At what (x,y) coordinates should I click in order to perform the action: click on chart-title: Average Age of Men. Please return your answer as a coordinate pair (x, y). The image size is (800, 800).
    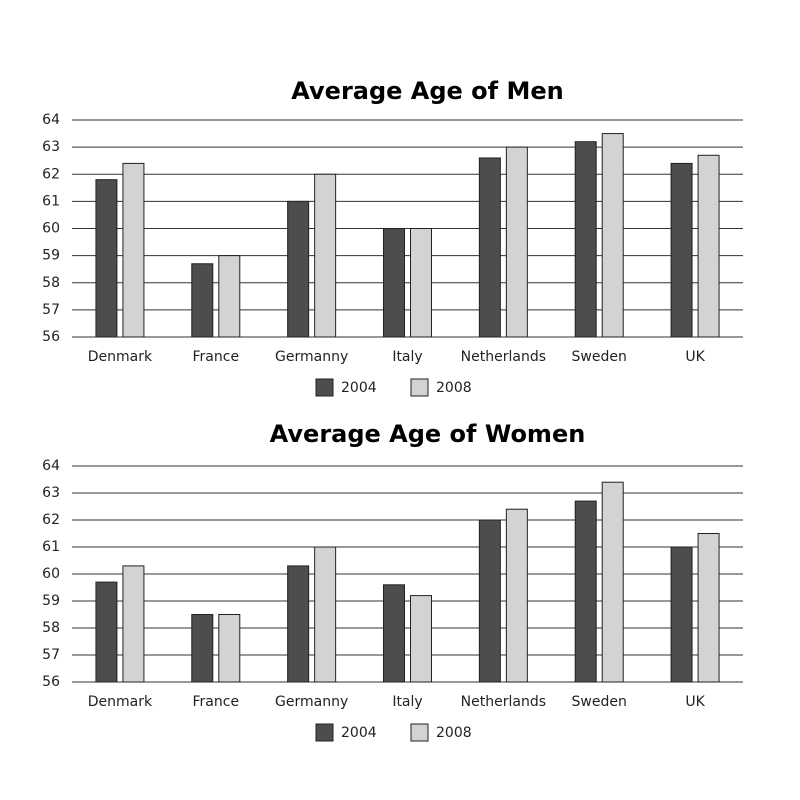
    Looking at the image, I should click on (427, 91).